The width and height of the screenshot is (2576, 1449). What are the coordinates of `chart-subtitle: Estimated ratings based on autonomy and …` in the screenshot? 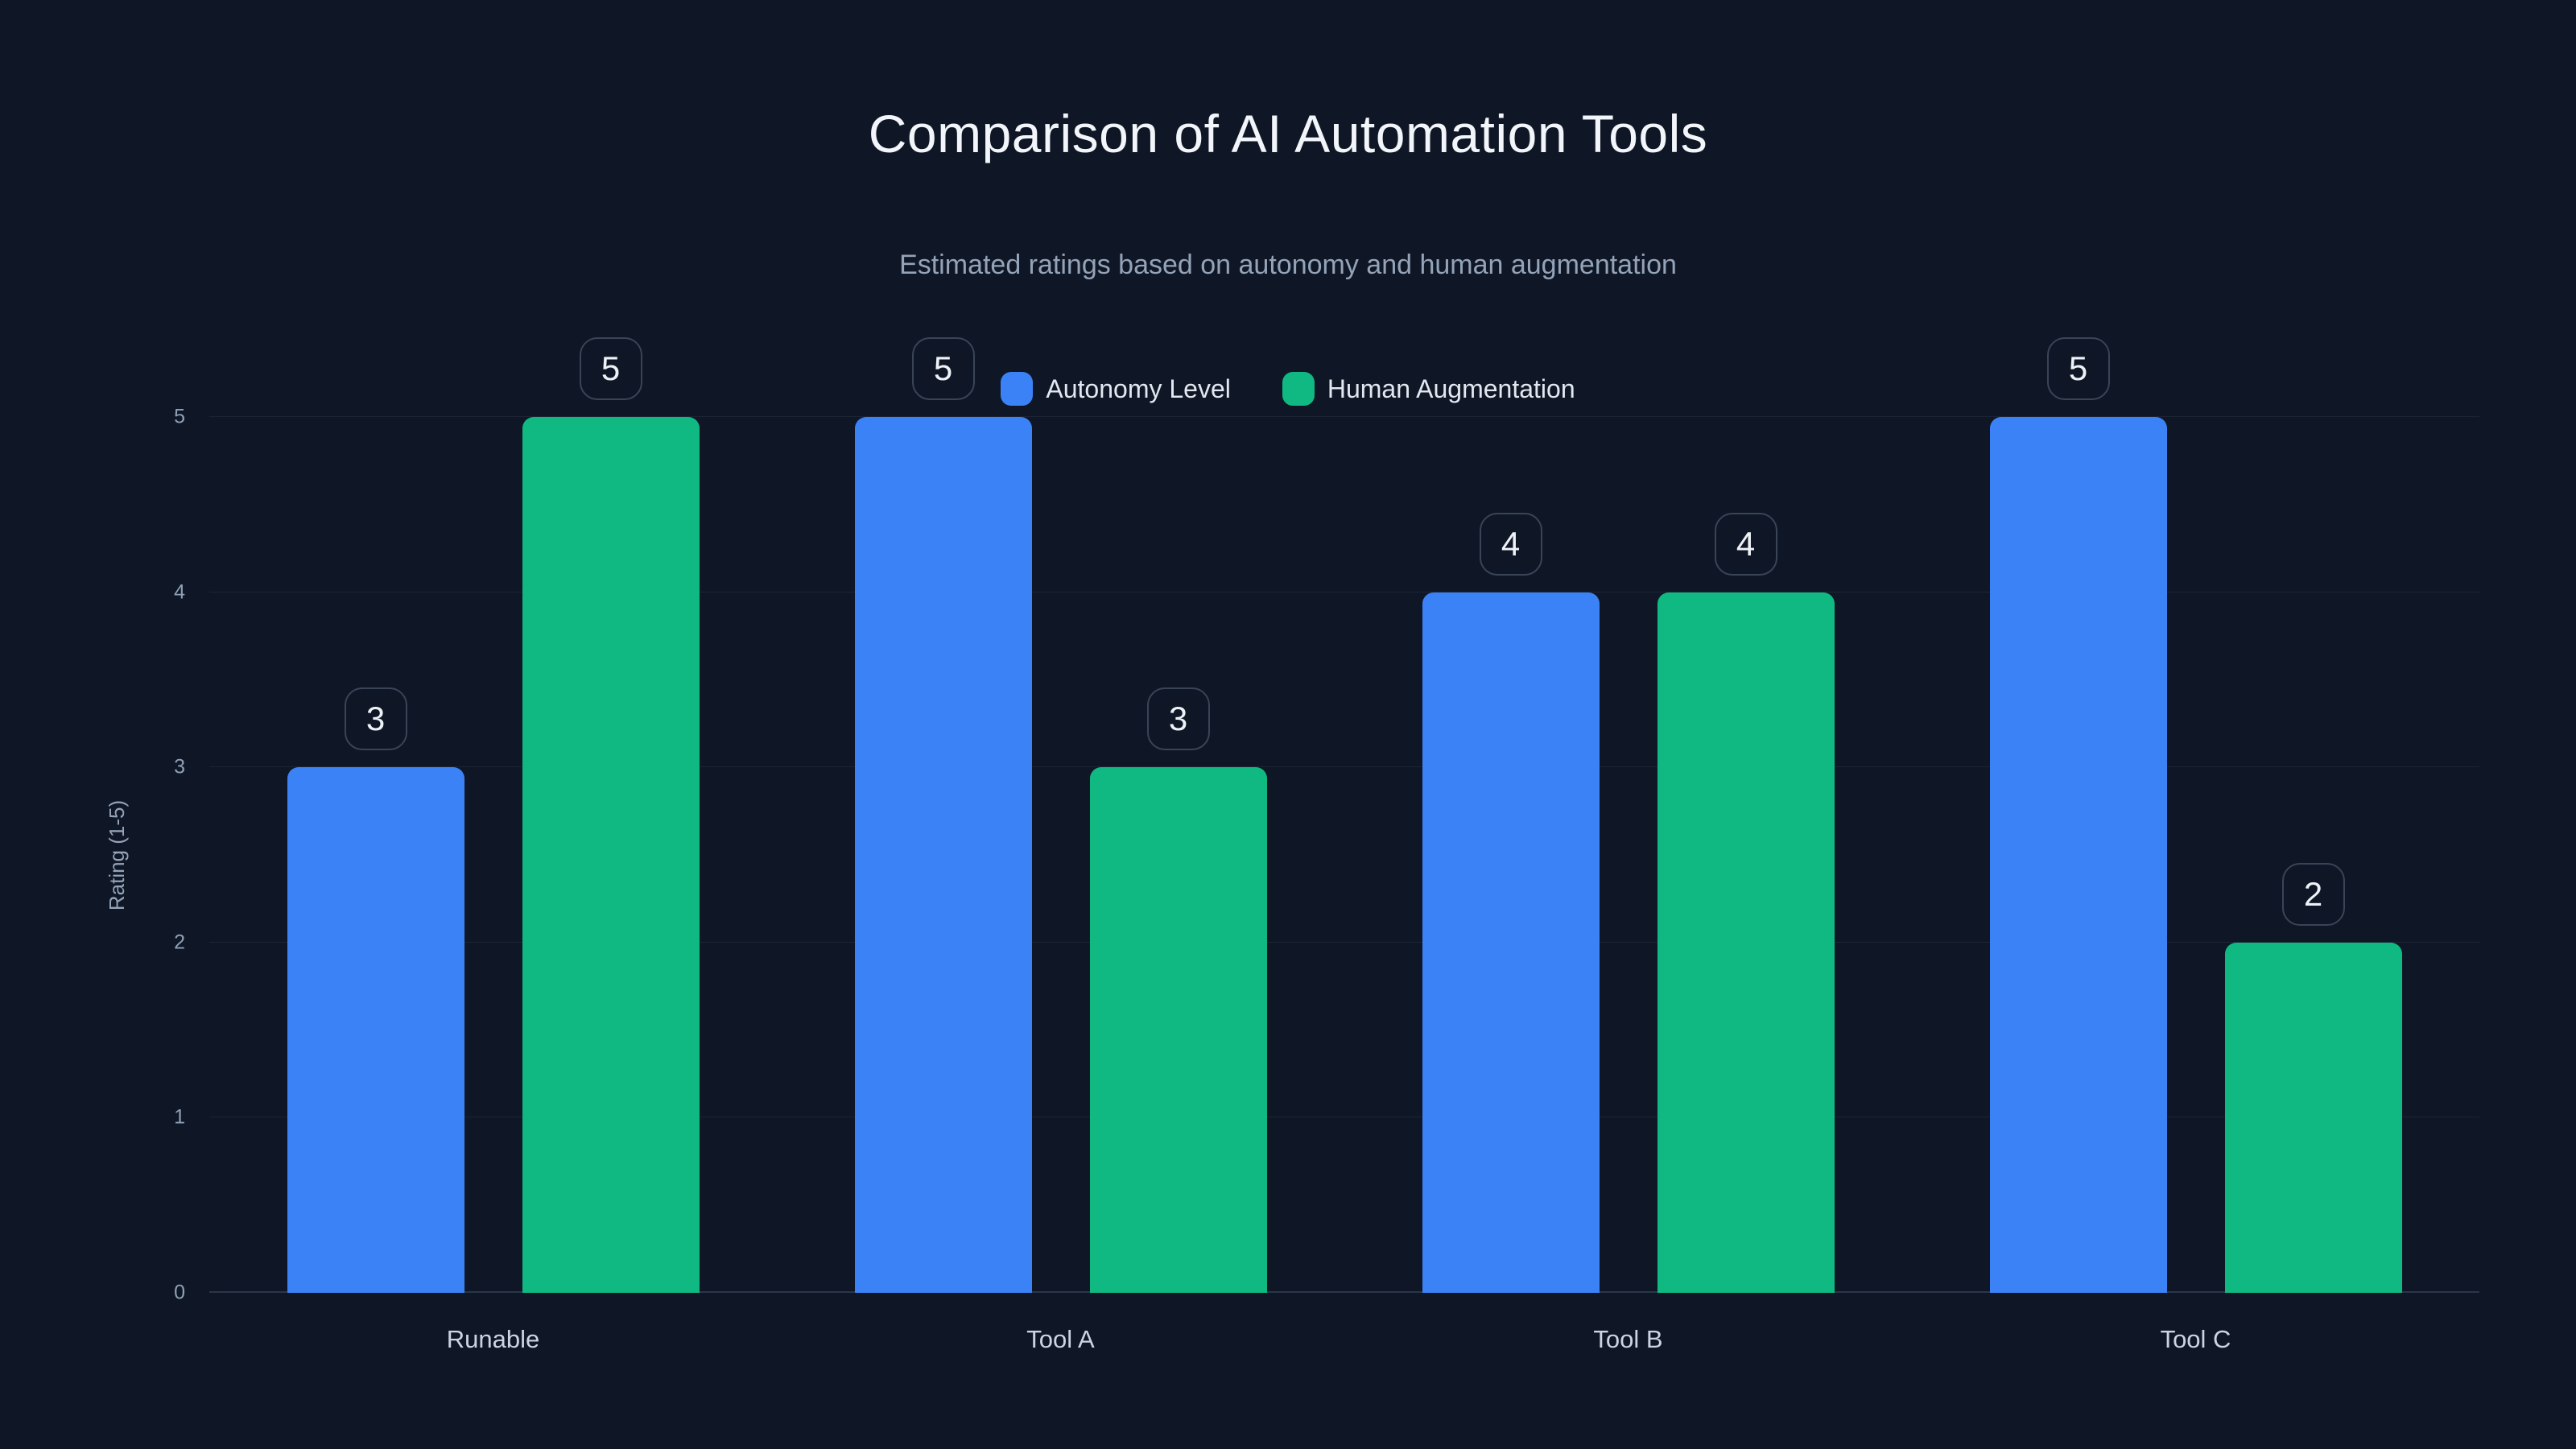 It's located at (1288, 265).